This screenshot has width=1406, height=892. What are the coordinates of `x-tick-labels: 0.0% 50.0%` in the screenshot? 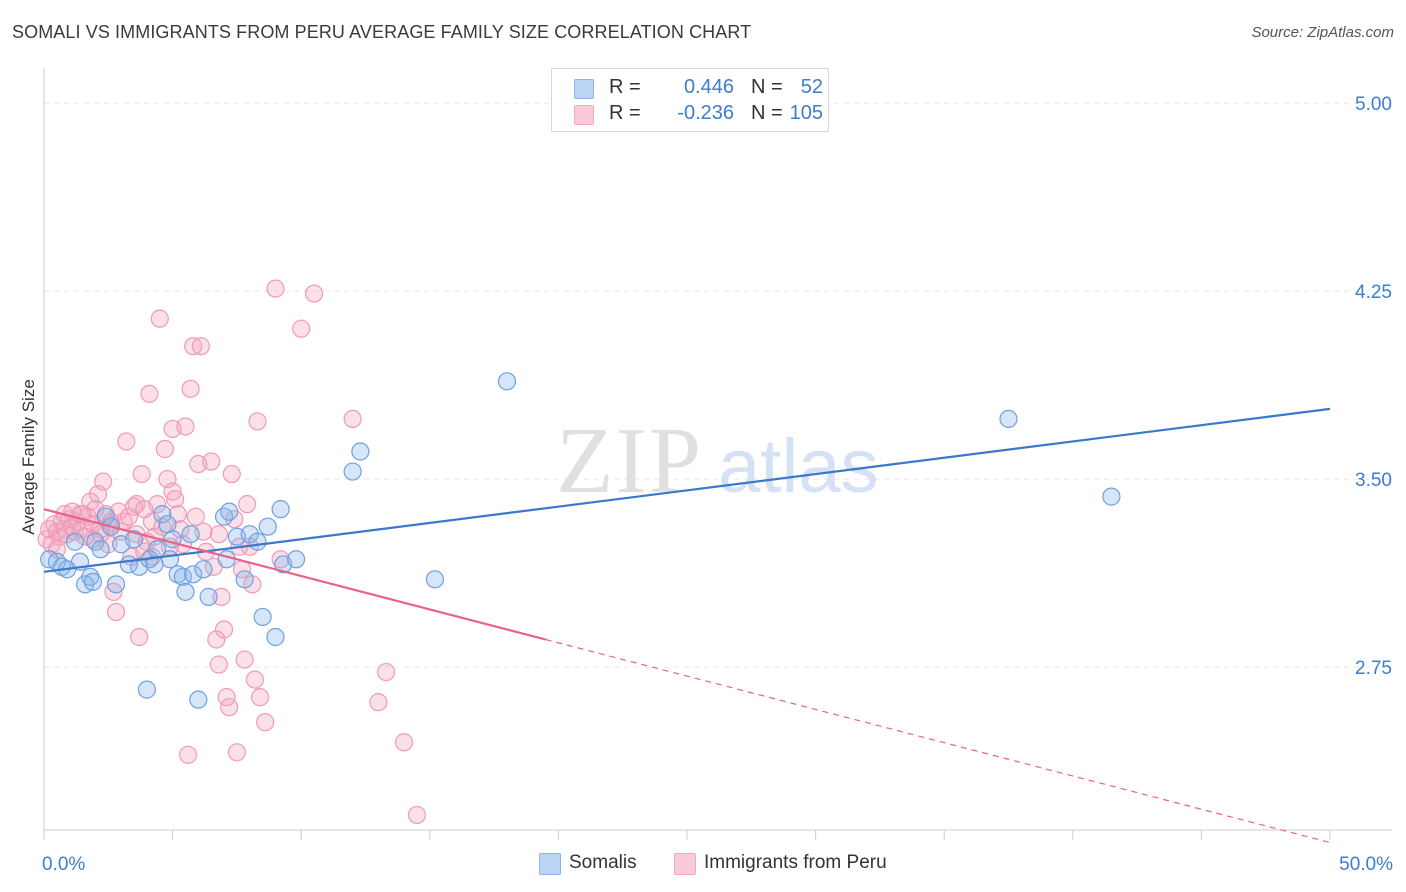 It's located at (717, 864).